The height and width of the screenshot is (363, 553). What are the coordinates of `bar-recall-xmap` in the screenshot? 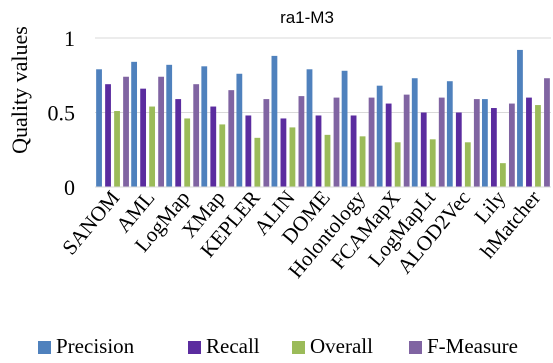 It's located at (213, 146).